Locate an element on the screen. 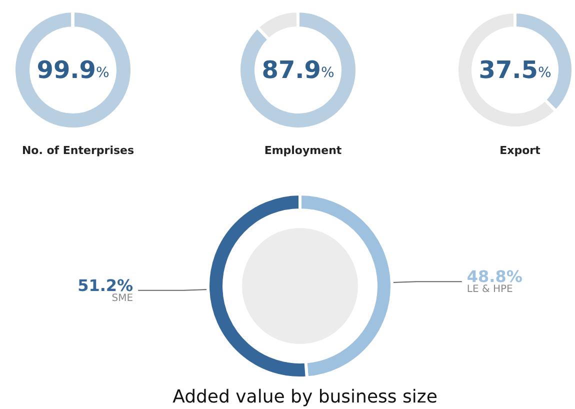  data-label: 51.2% is located at coordinates (106, 285).